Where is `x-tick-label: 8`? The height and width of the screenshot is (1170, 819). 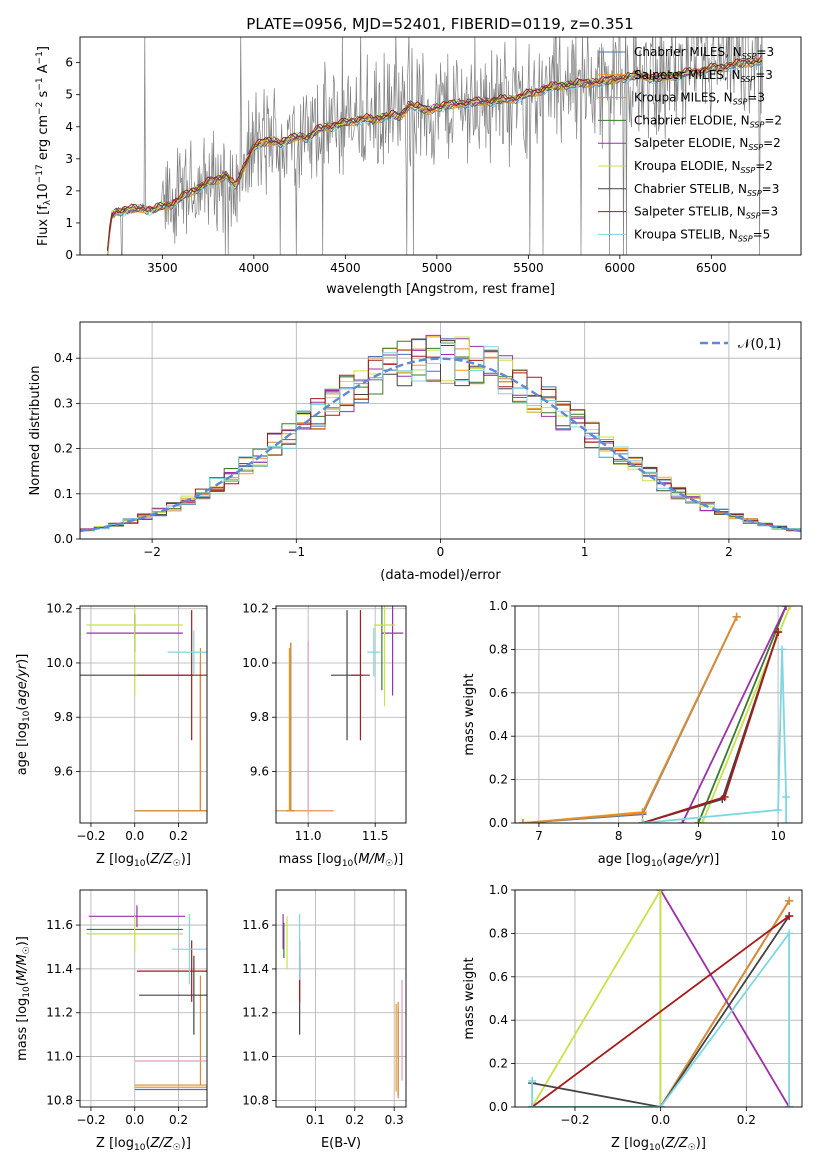 x-tick-label: 8 is located at coordinates (619, 836).